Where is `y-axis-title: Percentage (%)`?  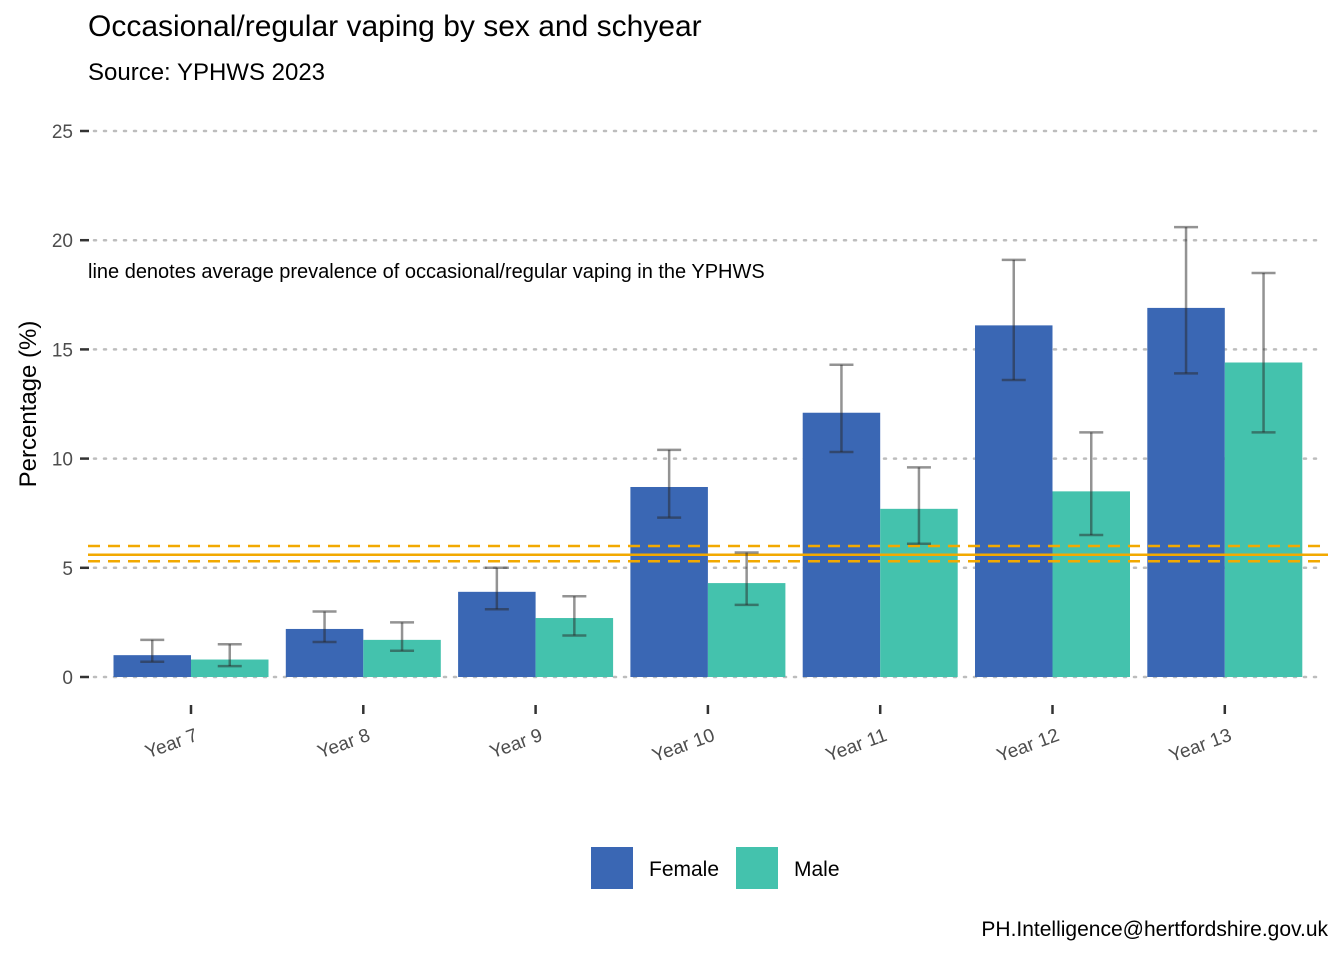 y-axis-title: Percentage (%) is located at coordinates (28, 404).